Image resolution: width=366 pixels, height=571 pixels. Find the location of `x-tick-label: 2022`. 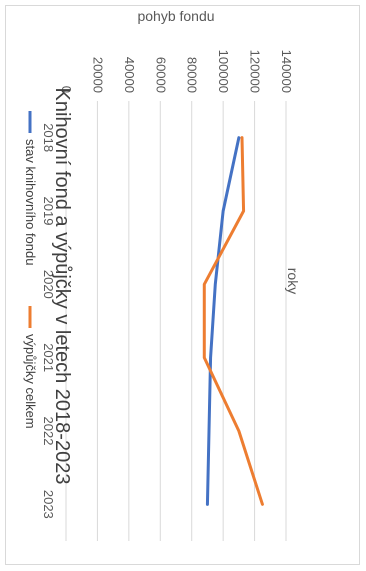

x-tick-label: 2022 is located at coordinates (48, 431).